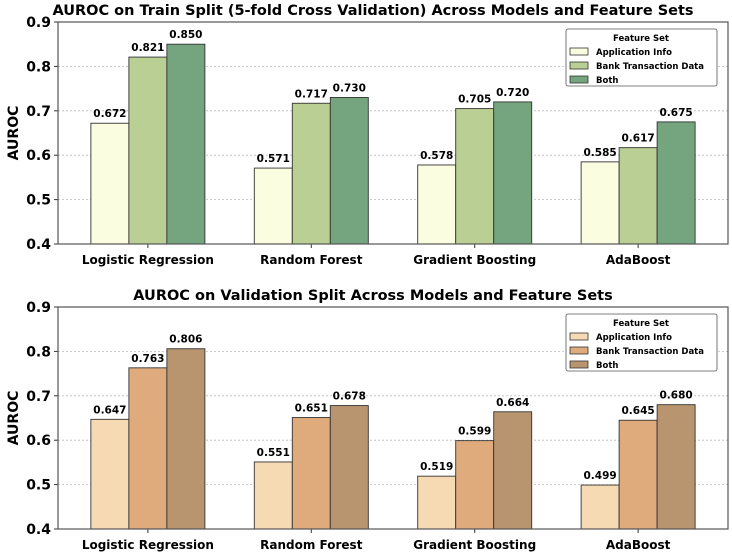 The height and width of the screenshot is (555, 732). I want to click on data-label: 0.571, so click(273, 159).